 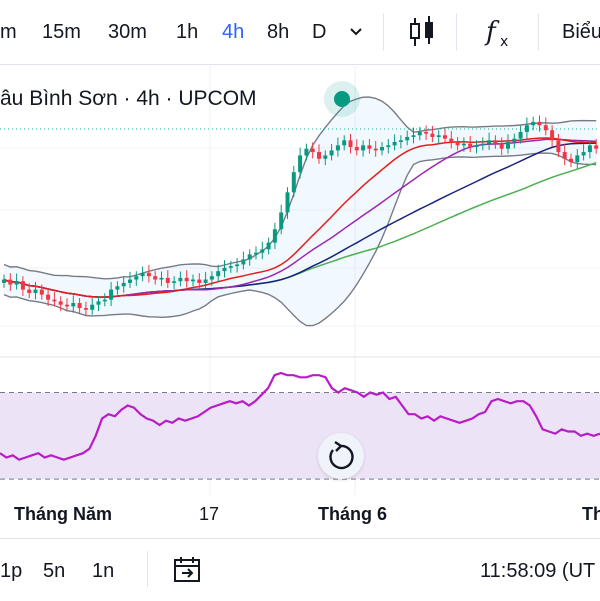 What do you see at coordinates (591, 514) in the screenshot?
I see `time-axis-label: Th` at bounding box center [591, 514].